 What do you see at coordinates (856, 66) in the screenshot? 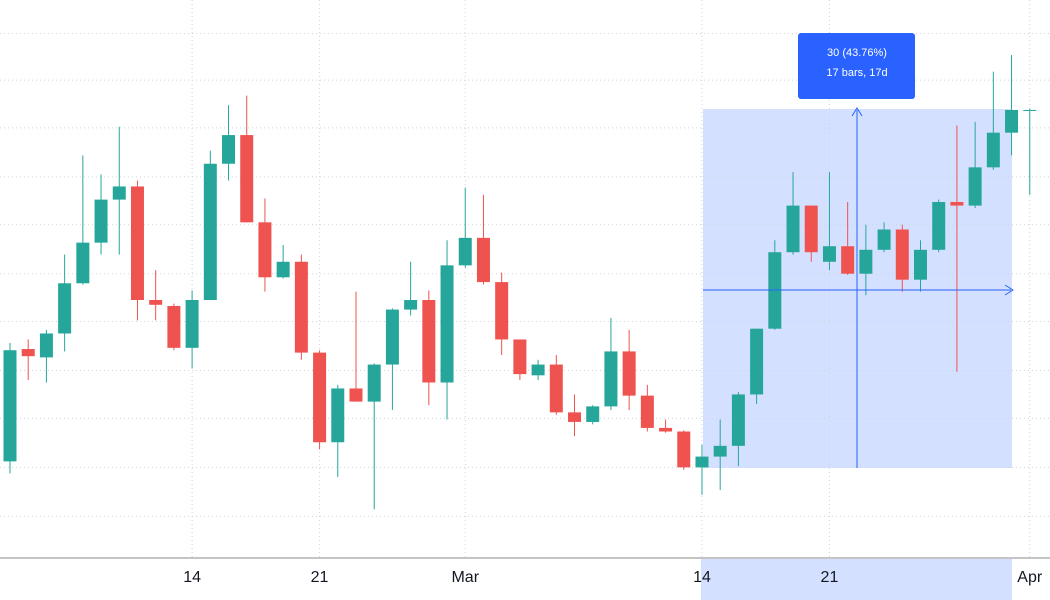
I see `measure-label-box` at bounding box center [856, 66].